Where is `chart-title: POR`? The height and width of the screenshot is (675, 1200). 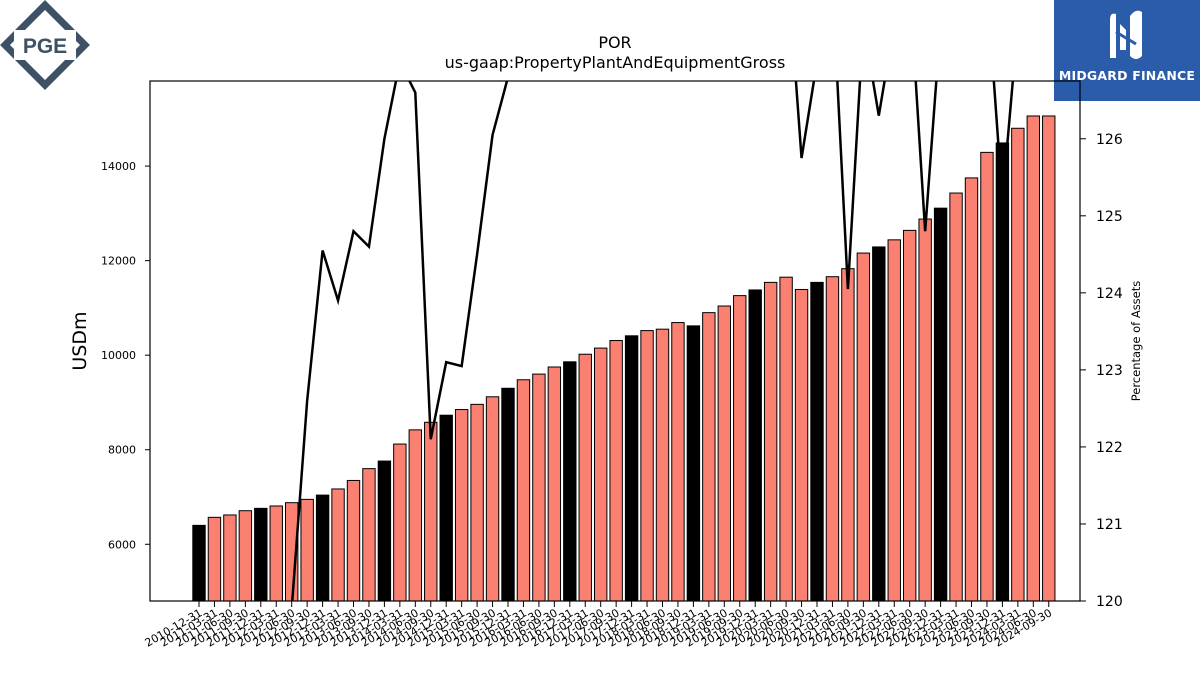
chart-title: POR is located at coordinates (614, 42).